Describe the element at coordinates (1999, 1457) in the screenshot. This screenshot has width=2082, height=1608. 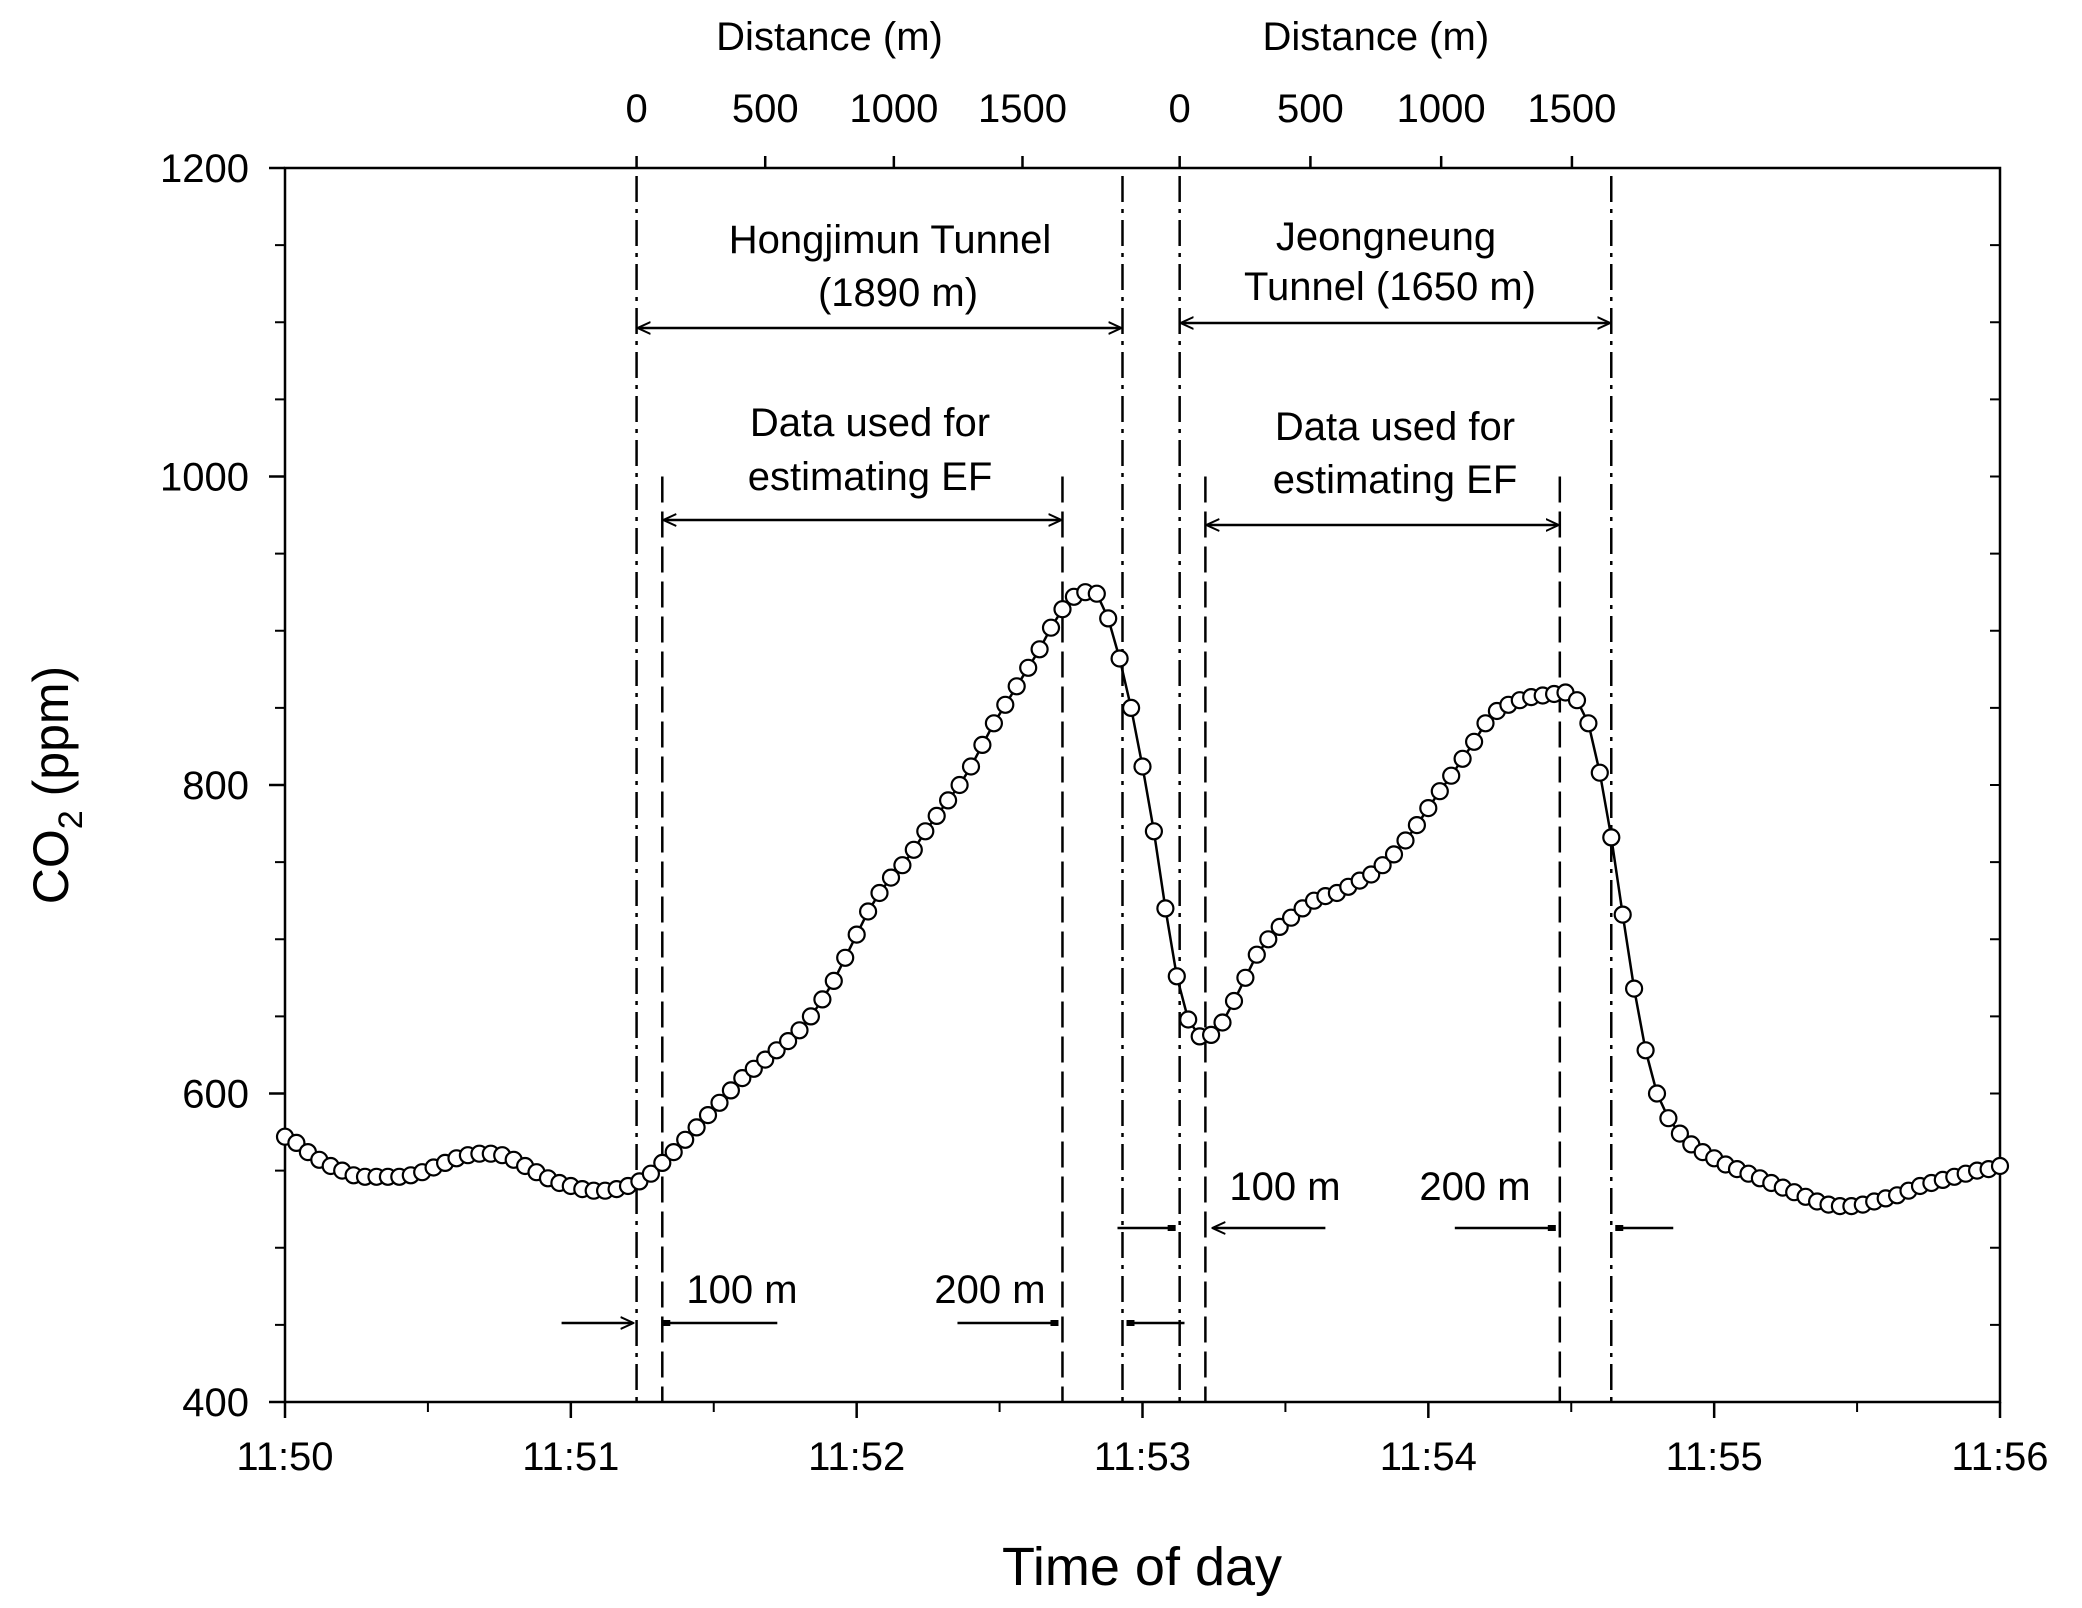
I see `x-tick-label-11:56: 11:56` at that location.